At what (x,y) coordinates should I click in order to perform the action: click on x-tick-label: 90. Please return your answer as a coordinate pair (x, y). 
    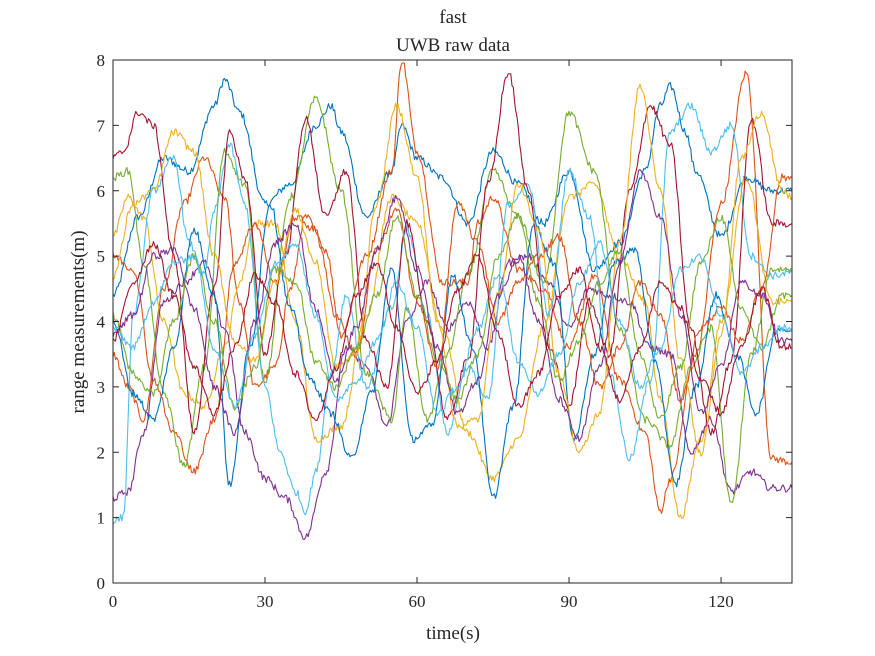
    Looking at the image, I should click on (569, 601).